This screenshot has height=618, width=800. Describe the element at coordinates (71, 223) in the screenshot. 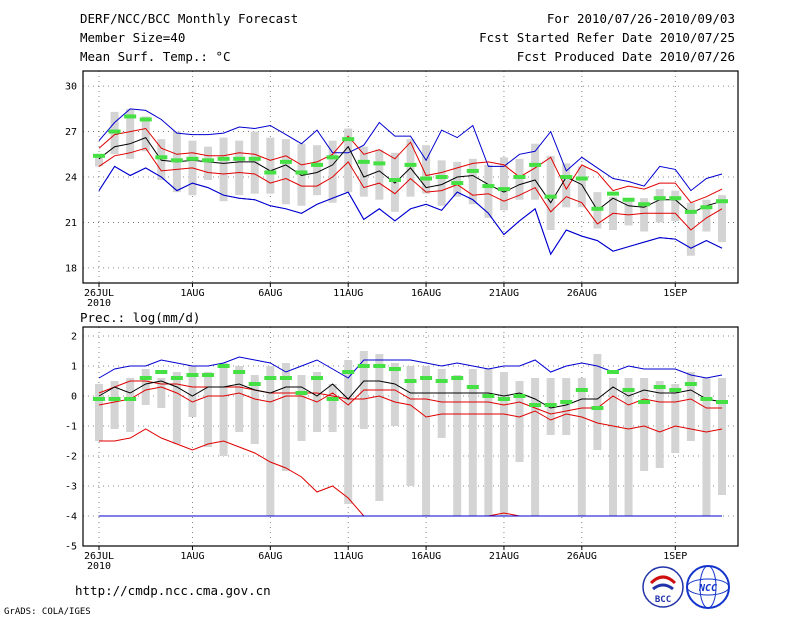

I see `y-tick-label: 21` at that location.